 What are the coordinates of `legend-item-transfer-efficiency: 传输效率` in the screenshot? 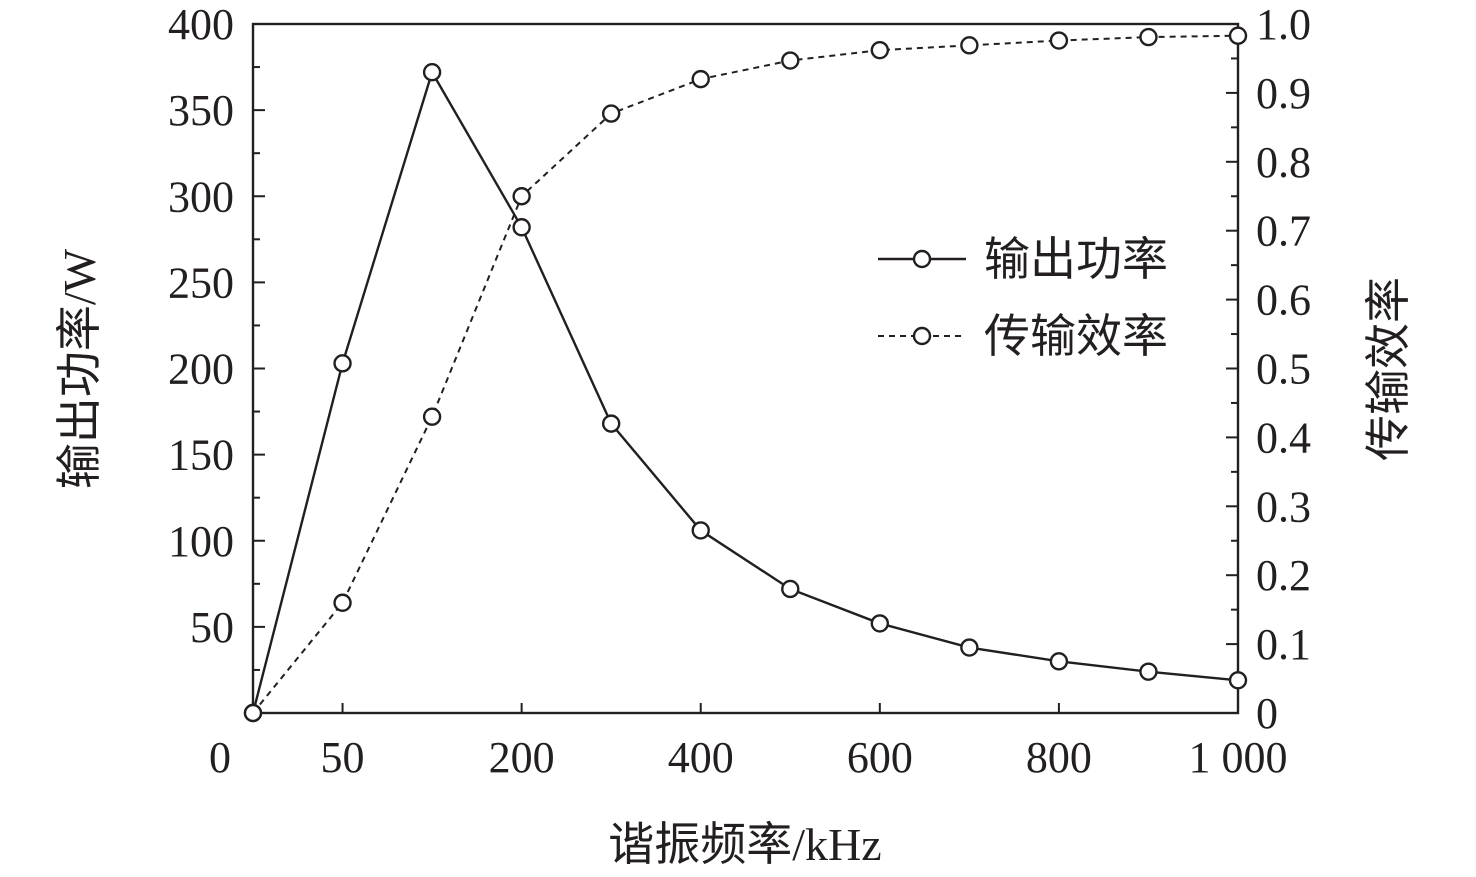 It's located at (1023, 336).